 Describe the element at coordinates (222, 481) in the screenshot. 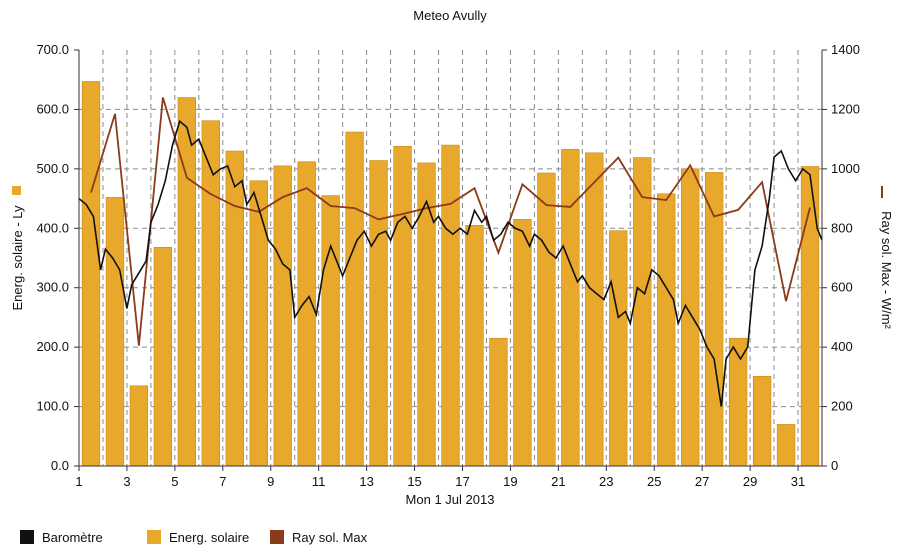

I see `tick-label-x: 7` at that location.